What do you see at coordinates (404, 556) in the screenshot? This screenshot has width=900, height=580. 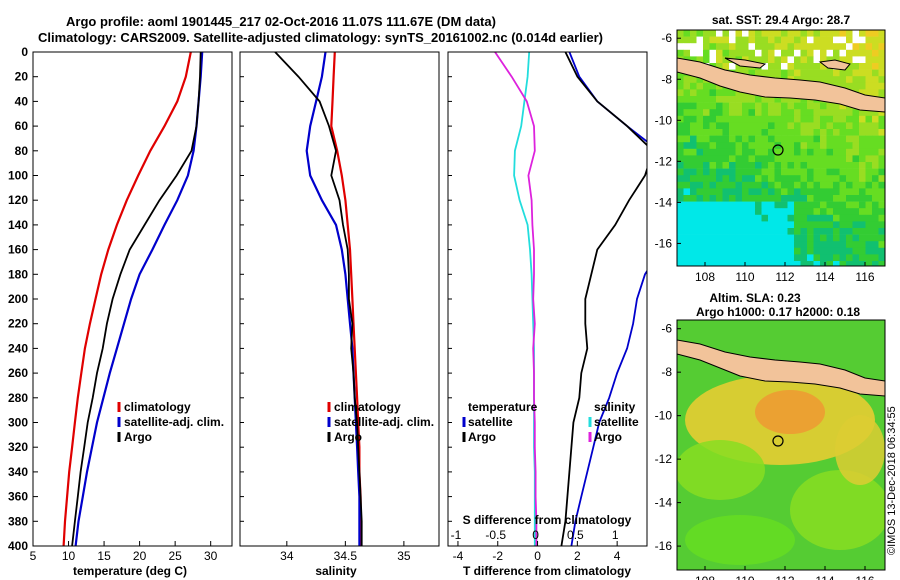 I see `sal-tick-label: 35` at bounding box center [404, 556].